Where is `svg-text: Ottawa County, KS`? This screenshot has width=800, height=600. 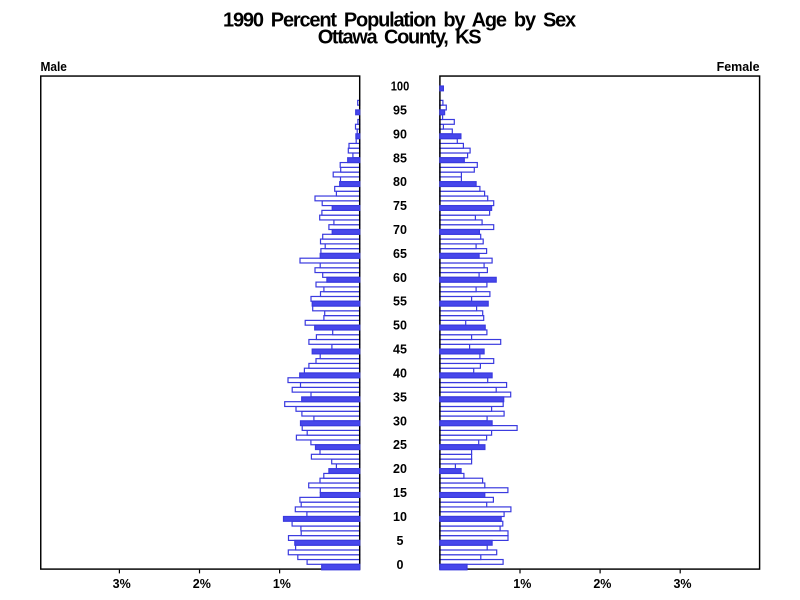
svg-text: Ottawa County, KS is located at coordinates (400, 38).